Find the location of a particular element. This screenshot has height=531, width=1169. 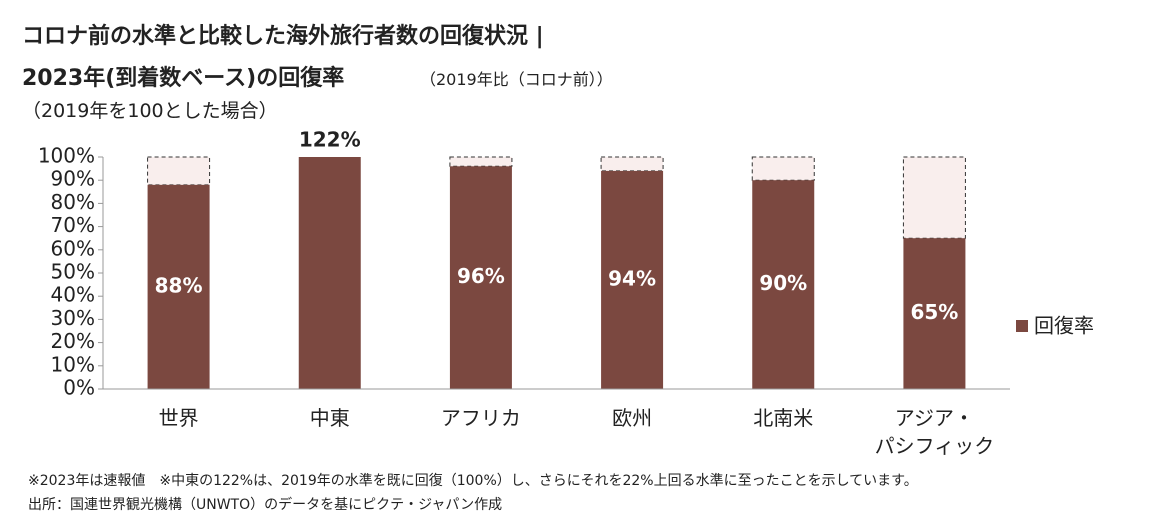

chart-subtitle: 2023年(到着数ベース)の回復率 is located at coordinates (183, 78).